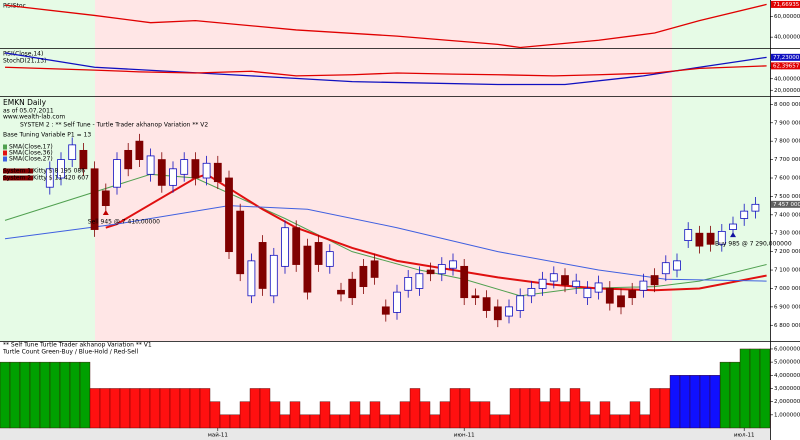  Describe the element at coordinates (25, 102) in the screenshot. I see `symbol-title: EMKN Daily` at that location.